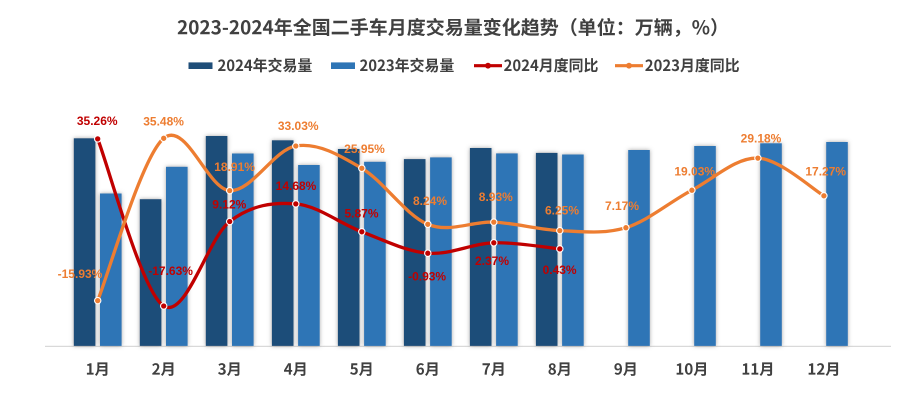 This screenshot has width=918, height=408. Describe the element at coordinates (364, 149) in the screenshot. I see `svg-text: 25.95%` at that location.